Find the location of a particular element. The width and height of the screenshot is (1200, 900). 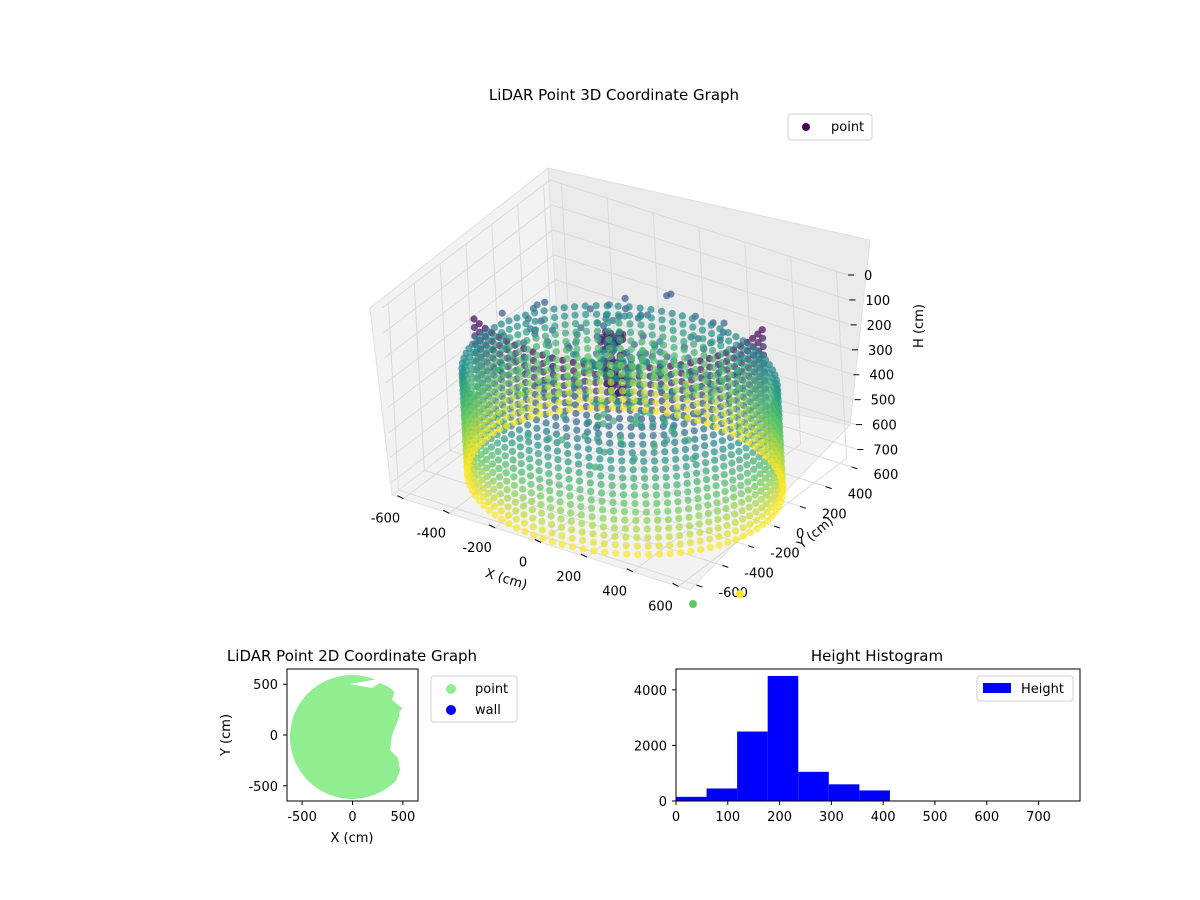

legend-label-height: Height is located at coordinates (1042, 689).